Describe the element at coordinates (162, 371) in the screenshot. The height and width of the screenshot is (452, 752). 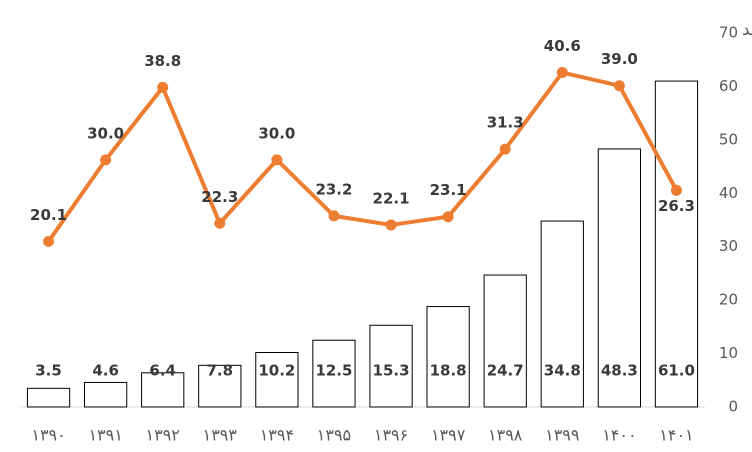
I see `bar-value-label: 6.4` at that location.